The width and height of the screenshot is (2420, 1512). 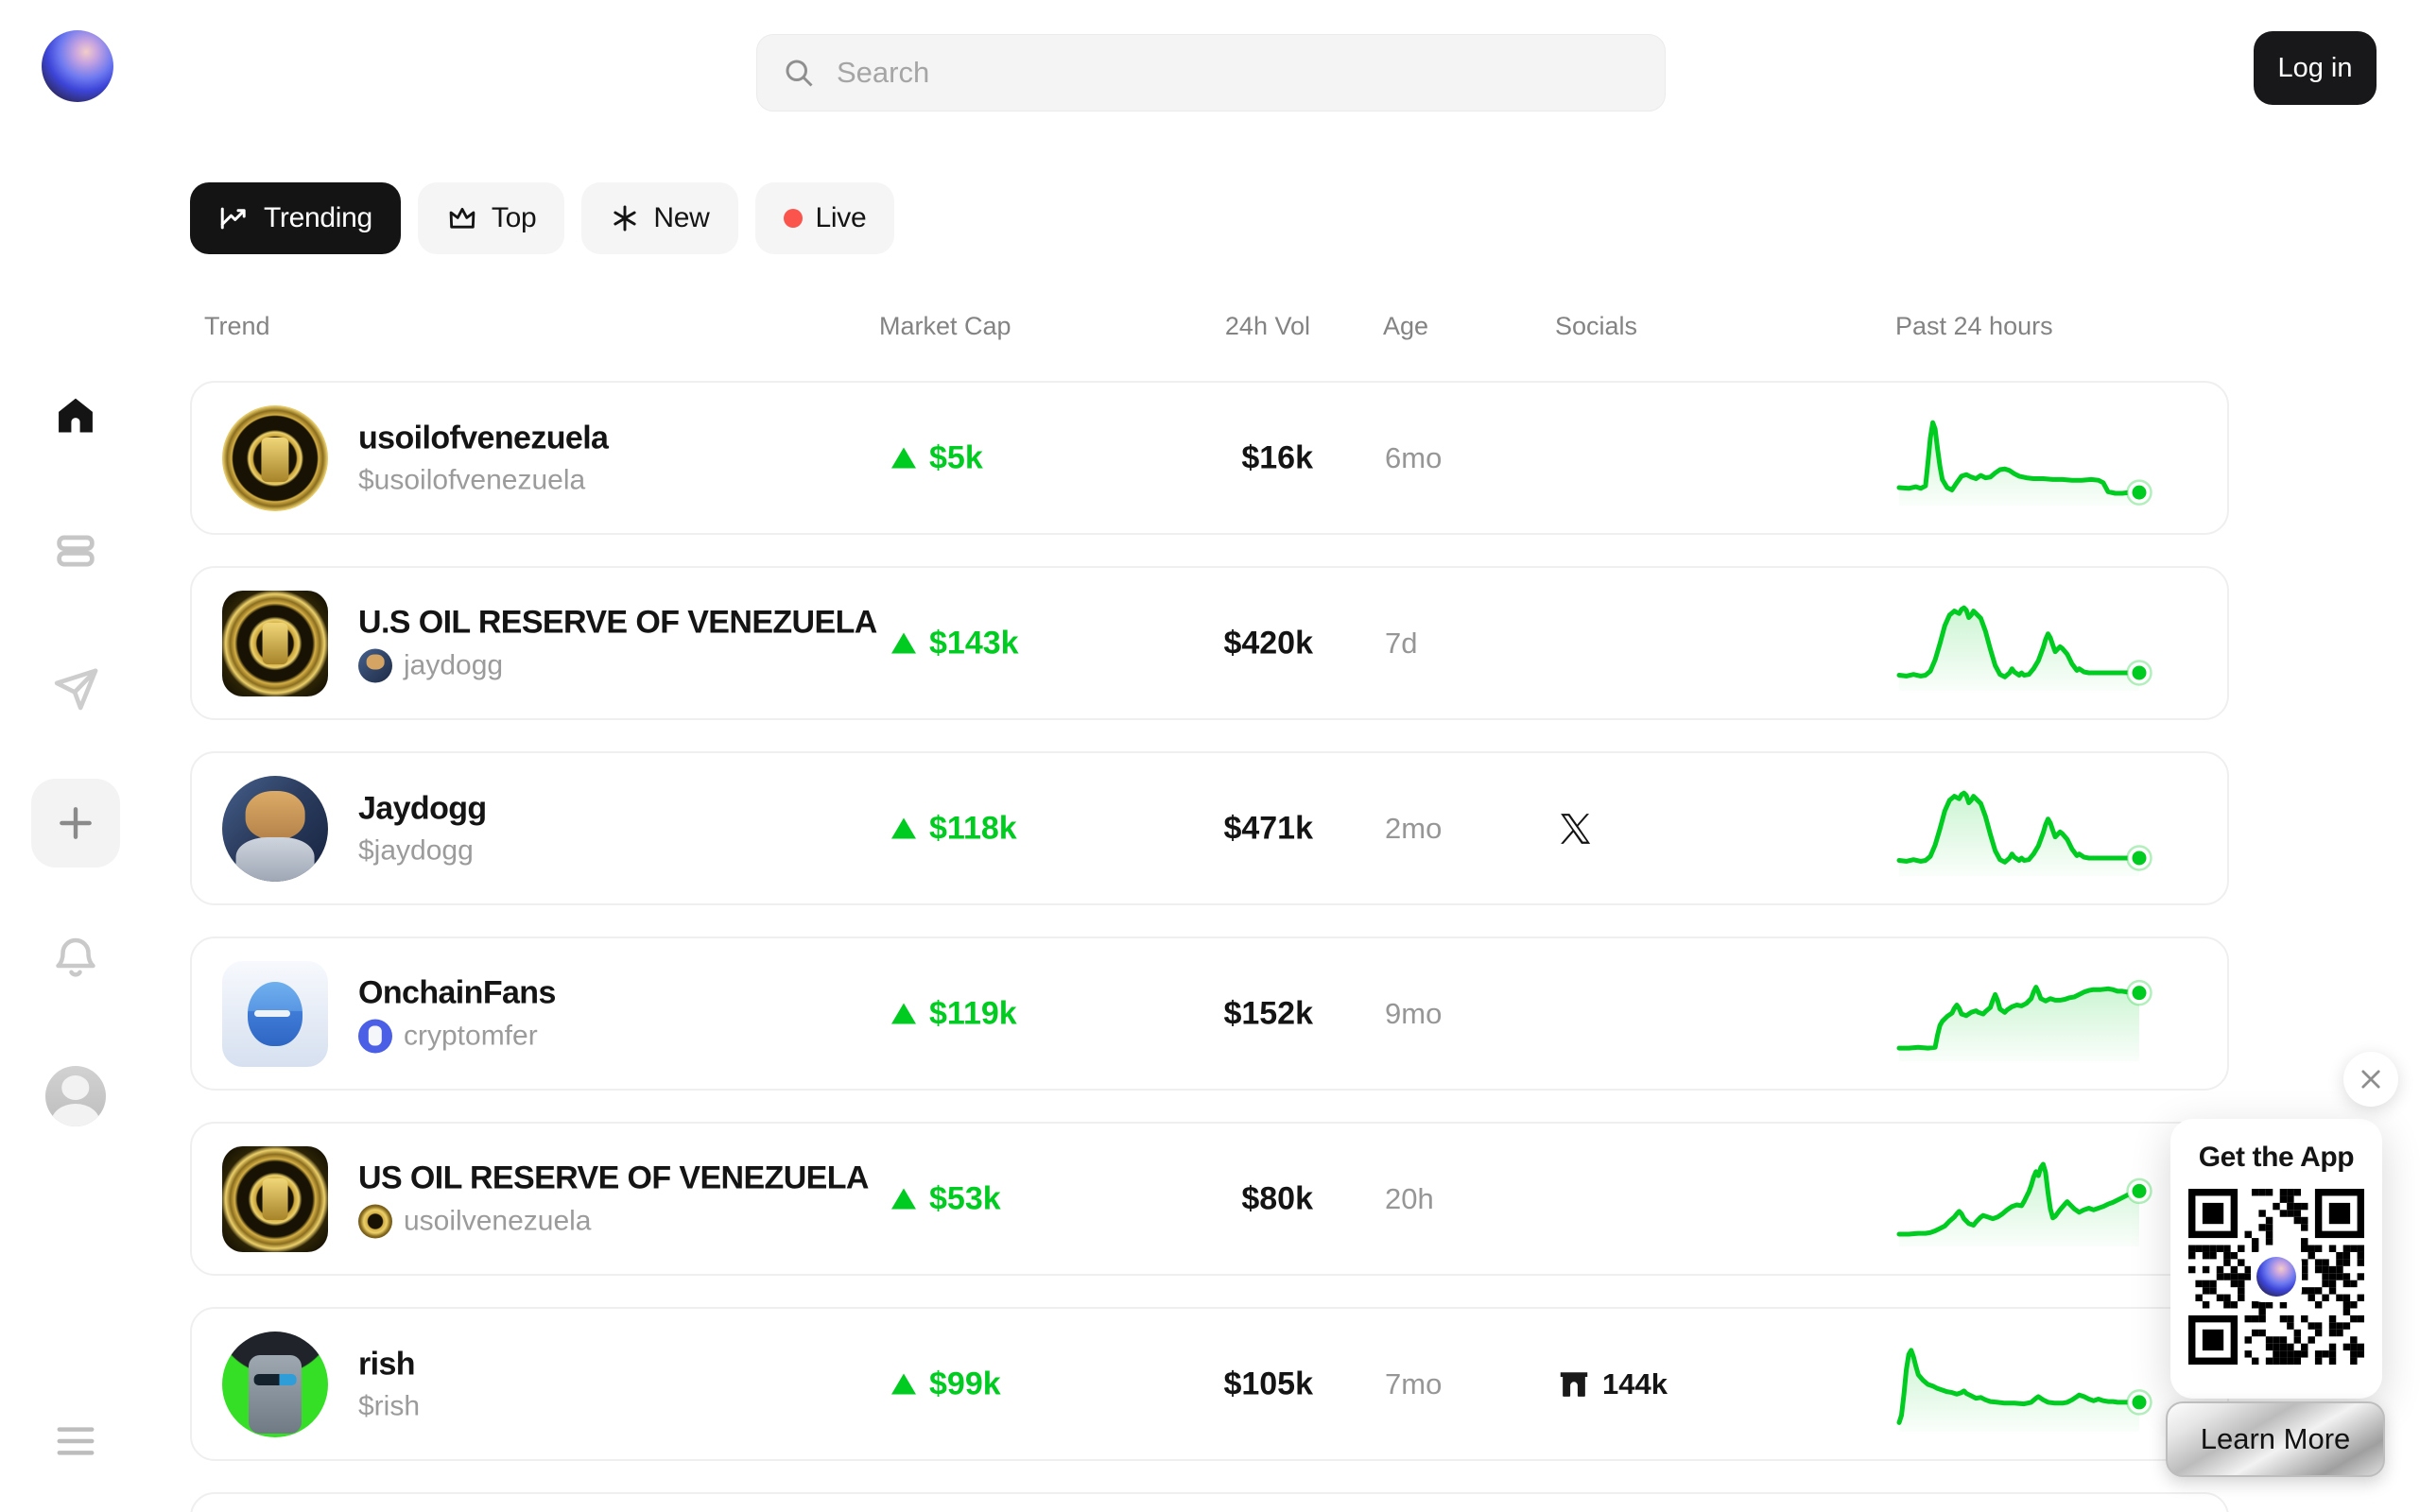 What do you see at coordinates (318, 217) in the screenshot?
I see `filter-trending-label: Trending` at bounding box center [318, 217].